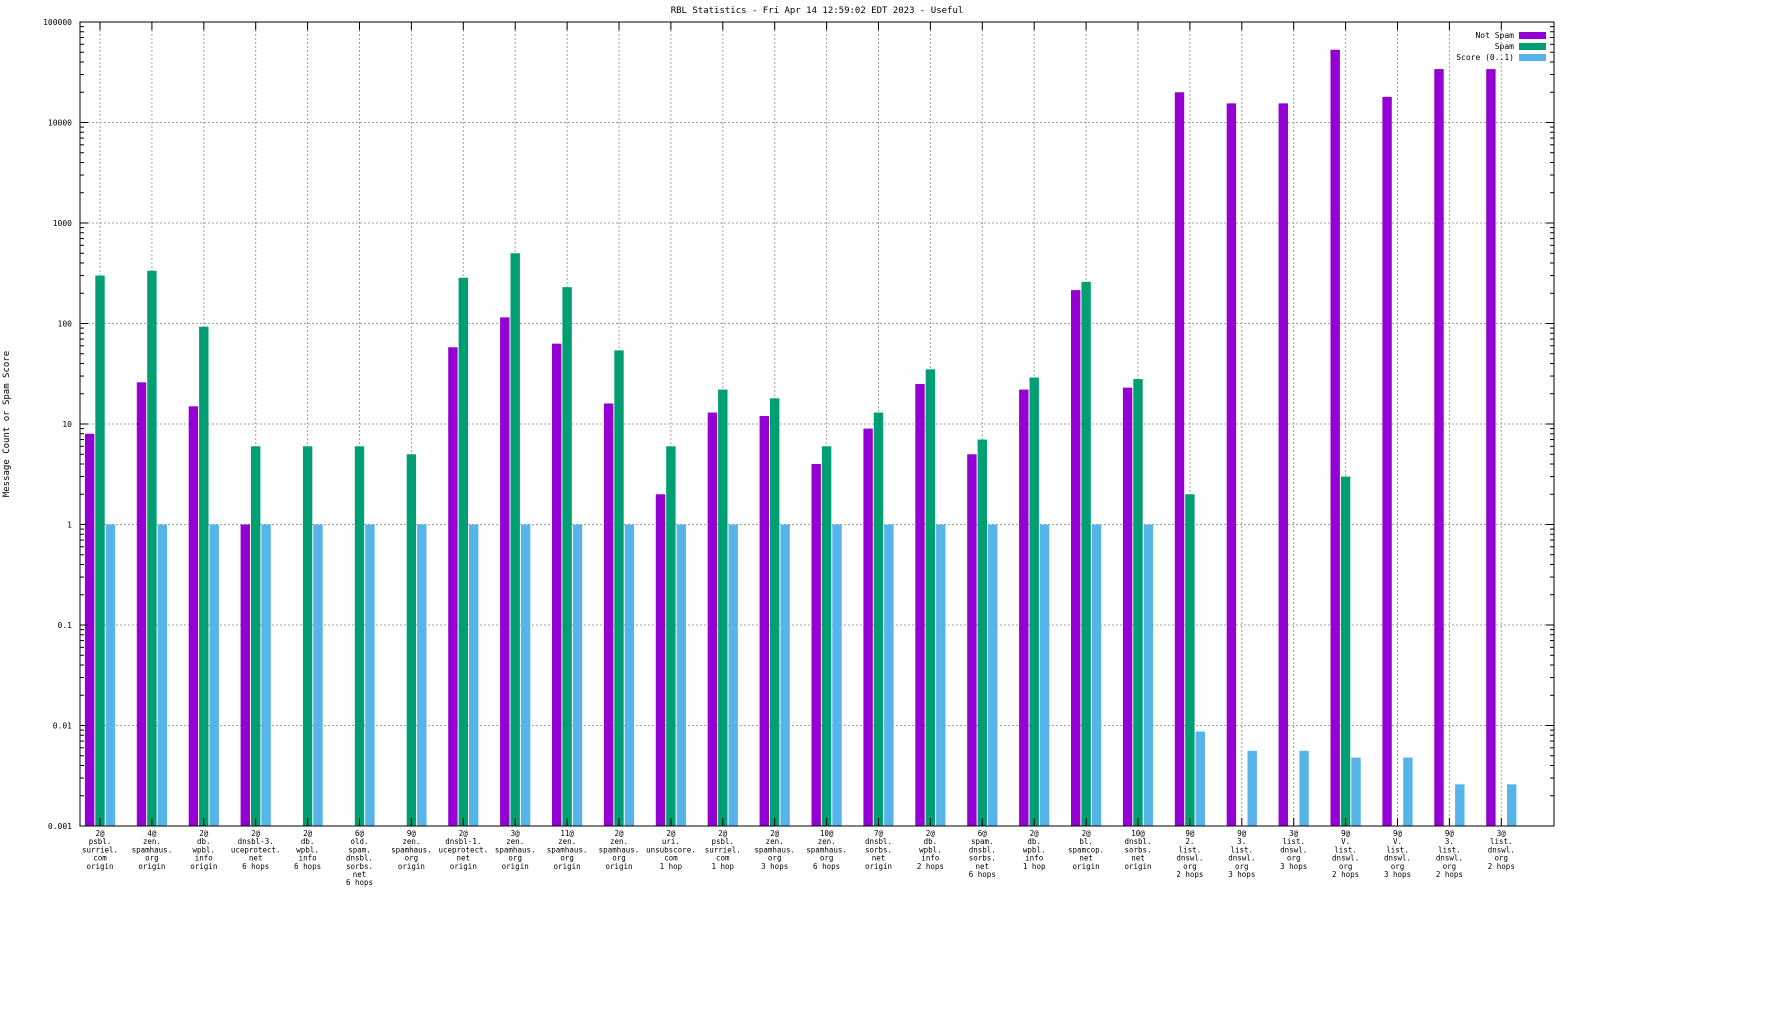 The height and width of the screenshot is (1012, 1792). What do you see at coordinates (878, 850) in the screenshot?
I see `x-tick-label: 7@ dnsbl. sorbs. net origin` at bounding box center [878, 850].